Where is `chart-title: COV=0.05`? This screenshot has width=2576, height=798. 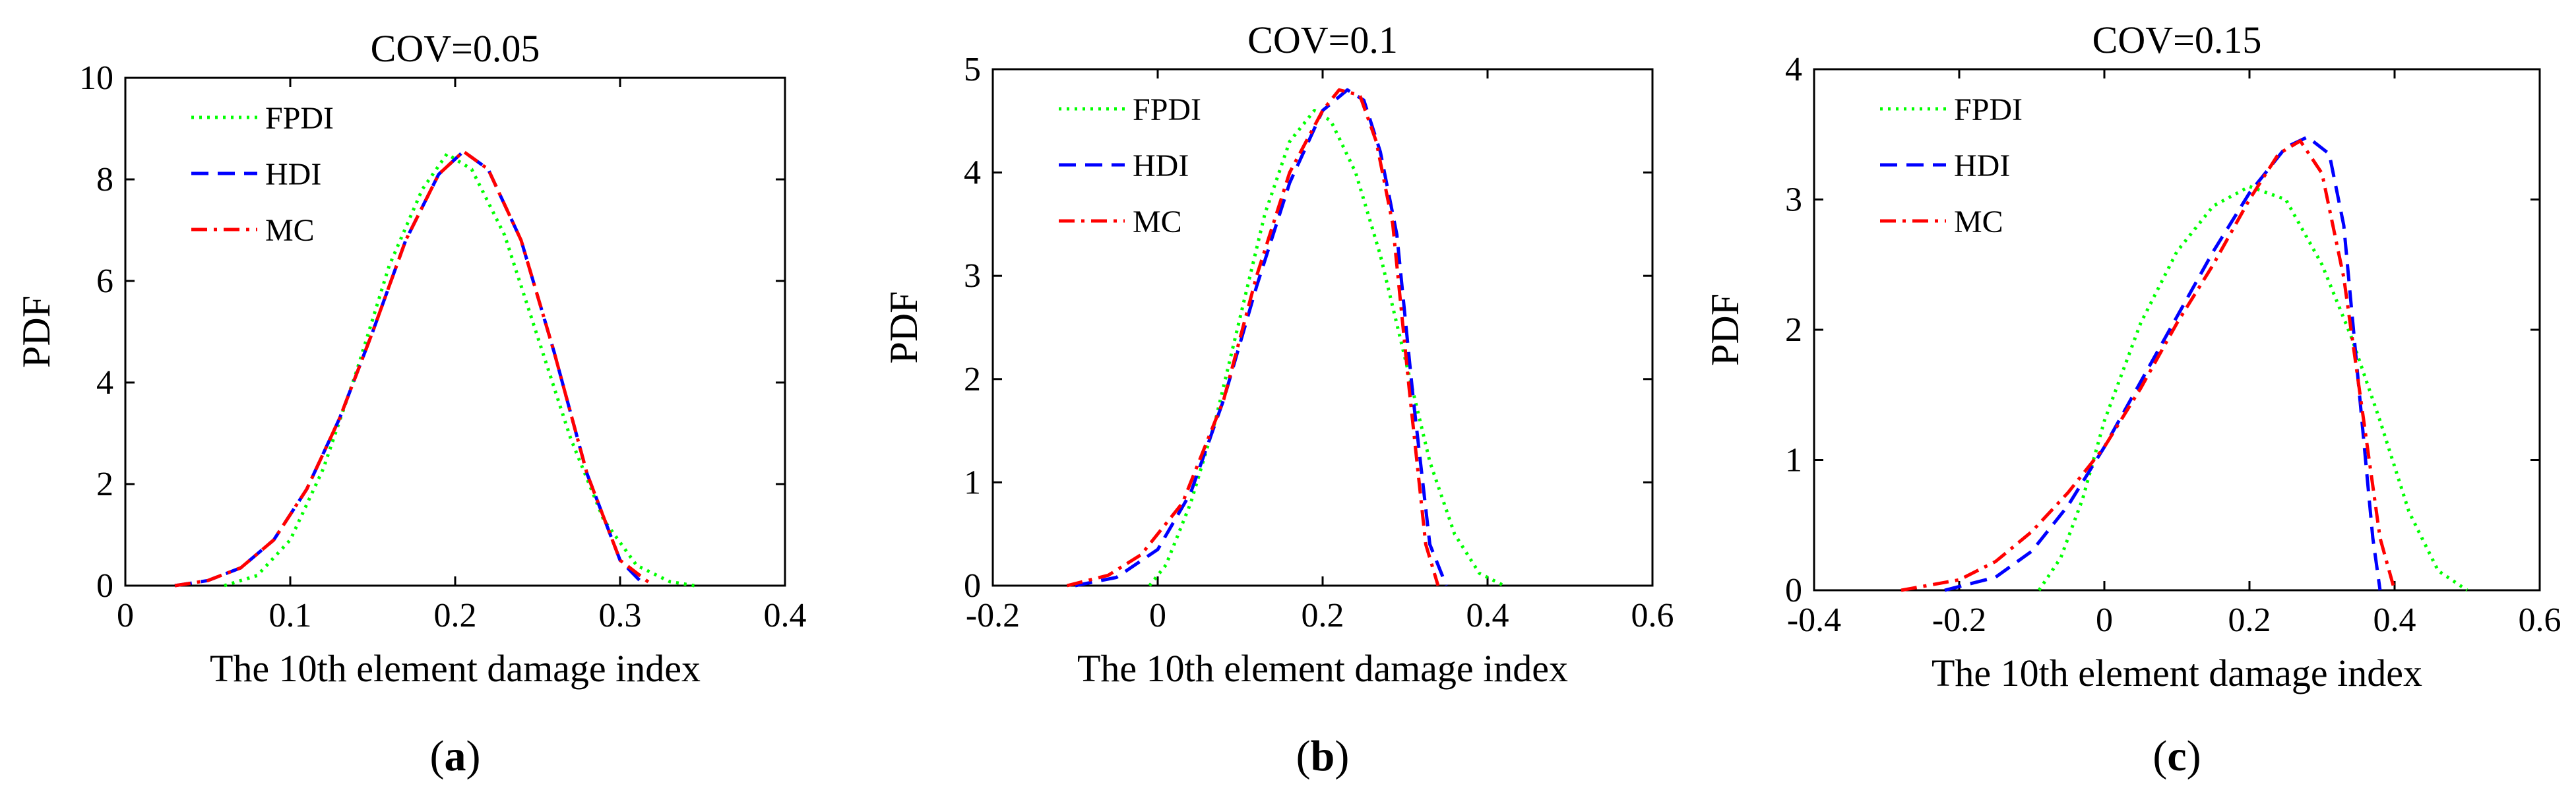 chart-title: COV=0.05 is located at coordinates (455, 48).